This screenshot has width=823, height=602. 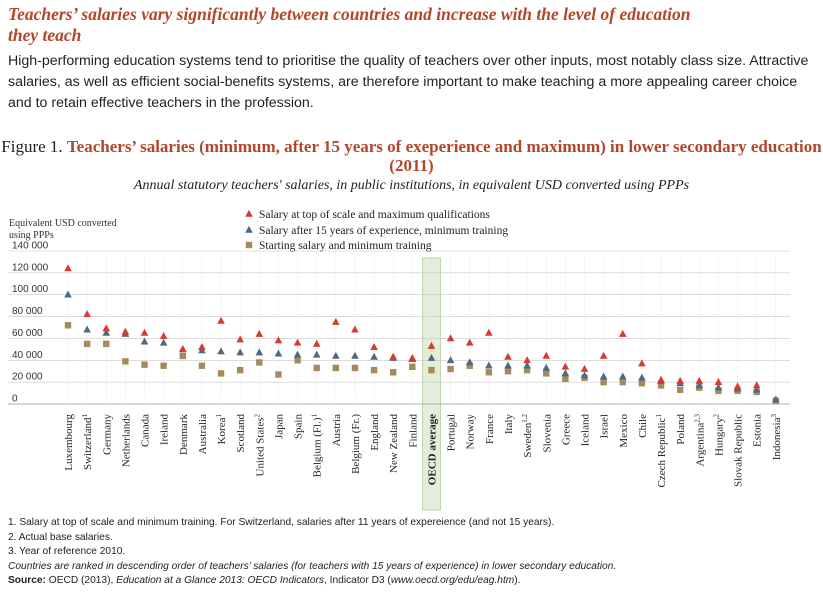 I want to click on x-tick-label-name: Estonia, so click(x=758, y=430).